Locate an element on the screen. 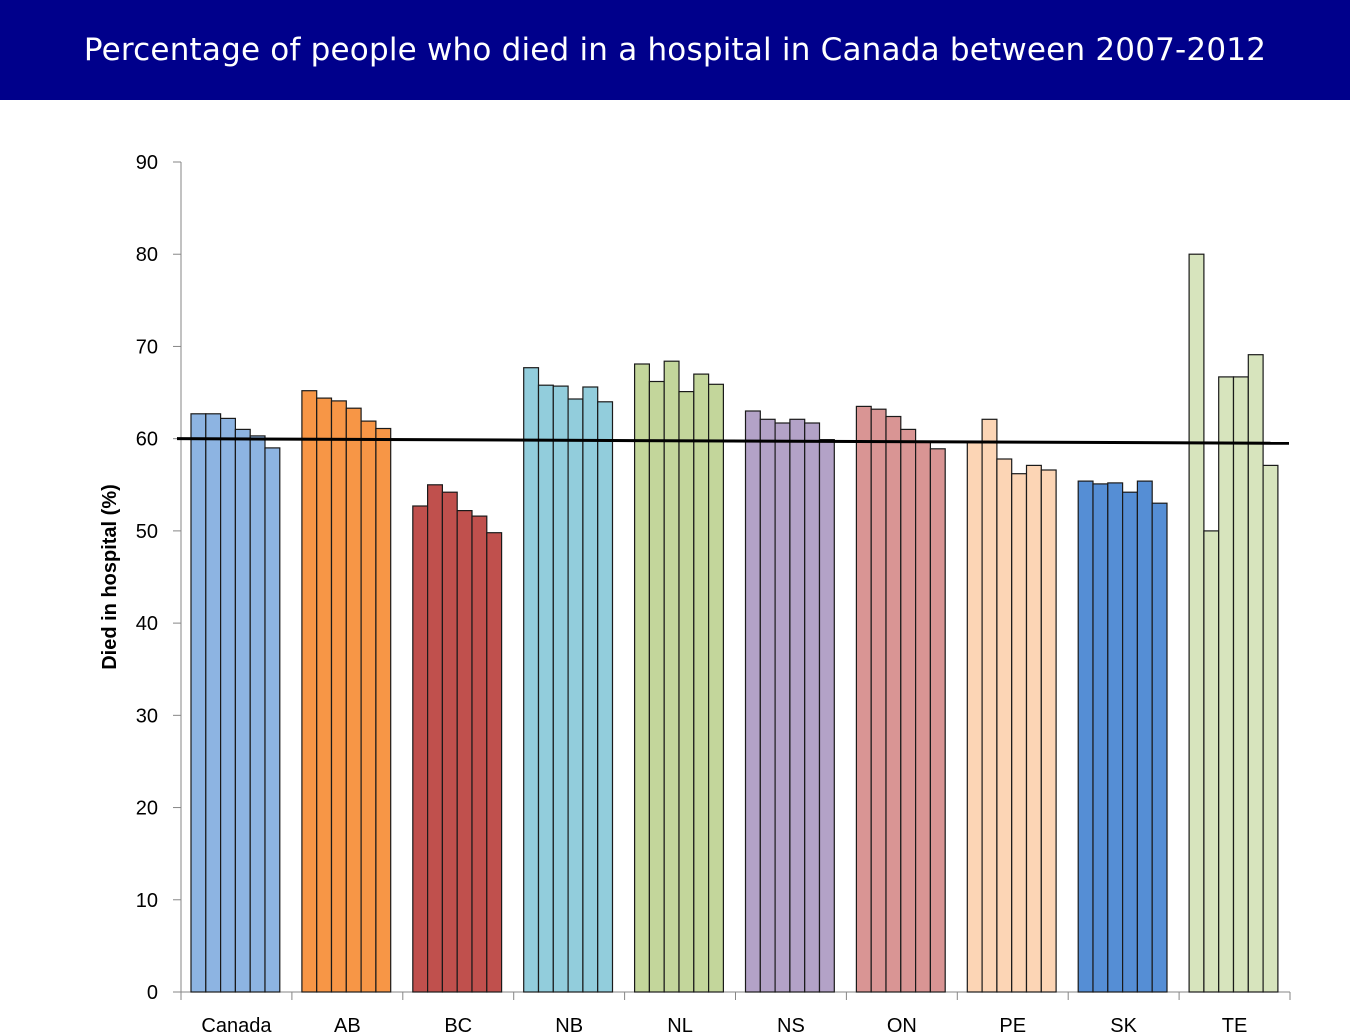 The width and height of the screenshot is (1350, 1035). y-tick-label: 30 is located at coordinates (147, 716).